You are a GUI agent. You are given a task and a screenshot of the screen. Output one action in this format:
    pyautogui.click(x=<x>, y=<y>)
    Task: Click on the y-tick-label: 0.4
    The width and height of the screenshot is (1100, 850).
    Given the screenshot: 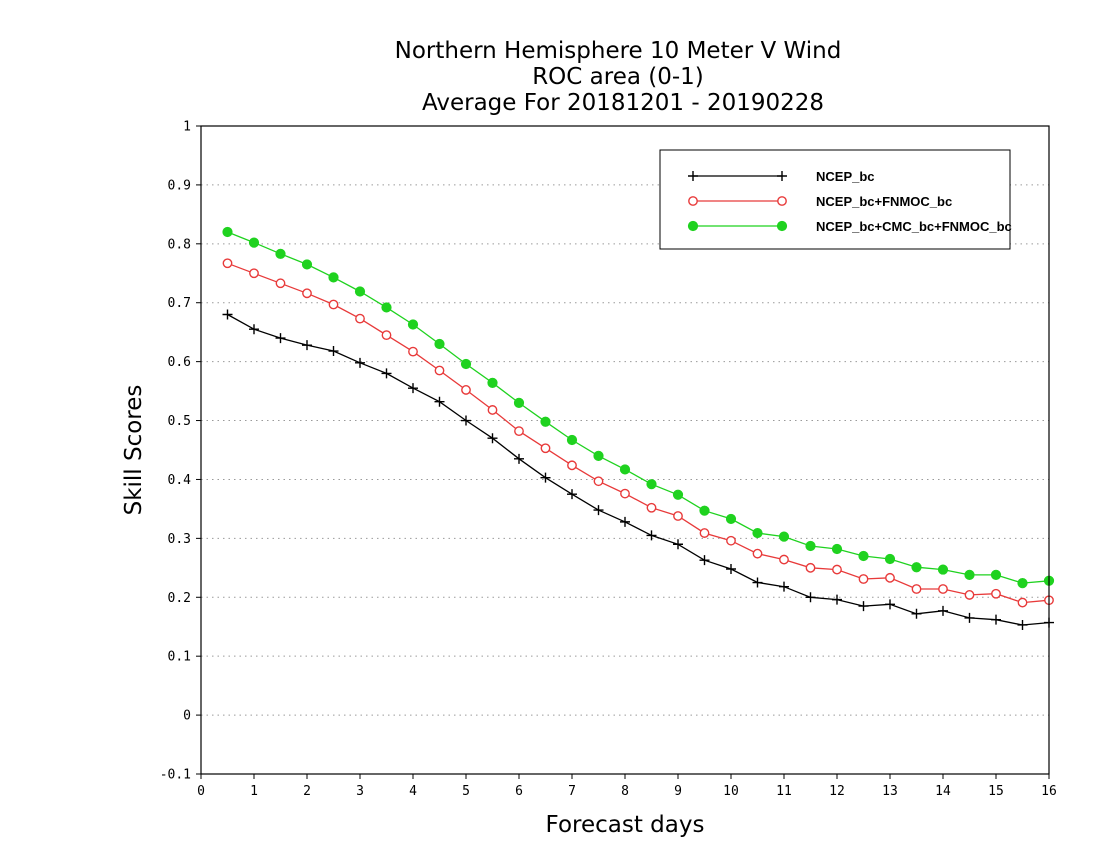 What is the action you would take?
    pyautogui.click(x=180, y=480)
    